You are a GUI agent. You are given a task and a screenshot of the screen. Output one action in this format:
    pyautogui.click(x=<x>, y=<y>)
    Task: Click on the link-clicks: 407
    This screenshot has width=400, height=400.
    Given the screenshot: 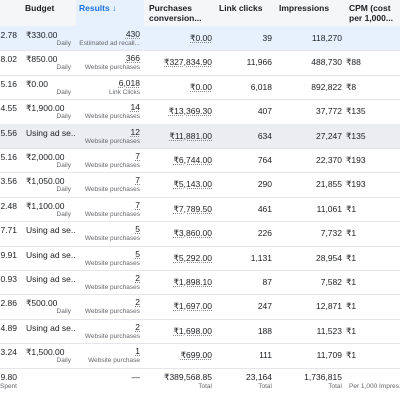 What is the action you would take?
    pyautogui.click(x=264, y=111)
    